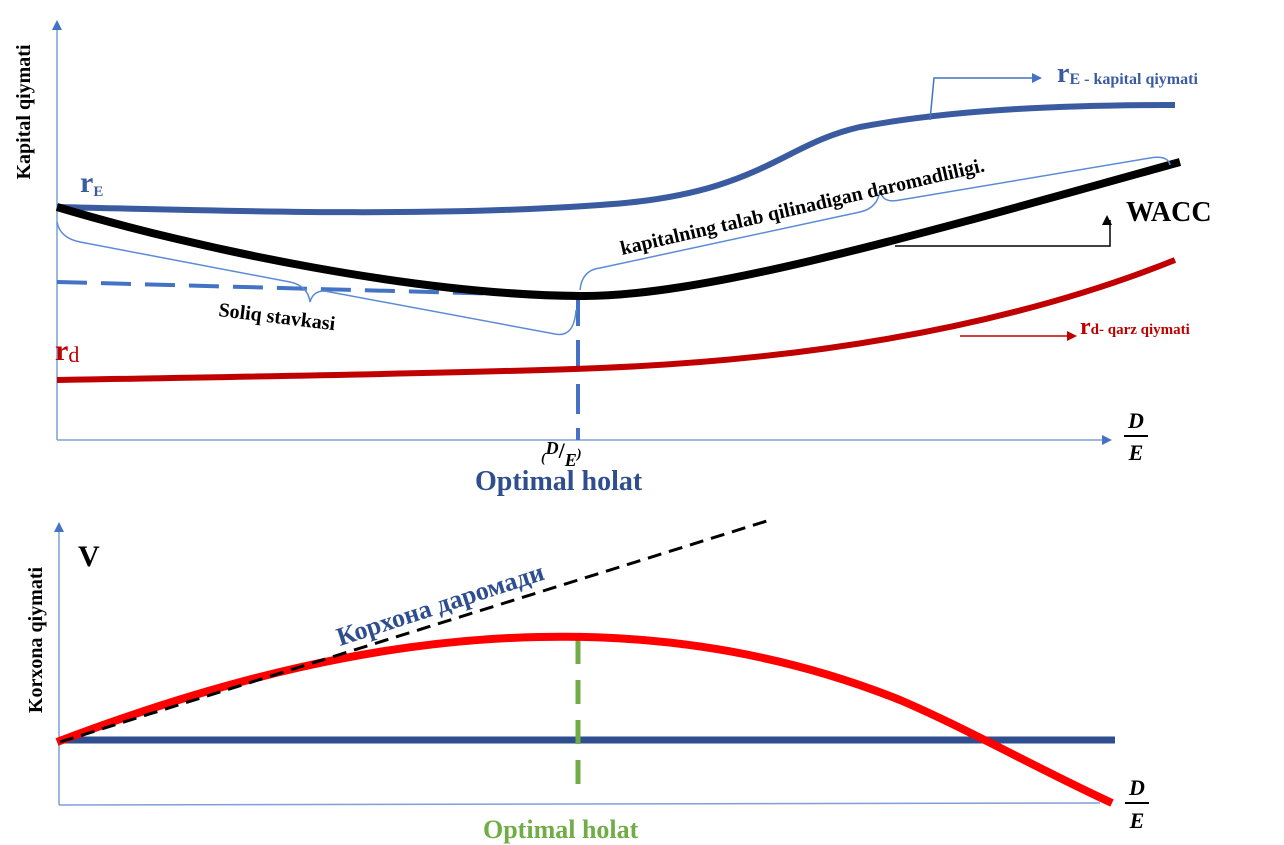 Image resolution: width=1284 pixels, height=845 pixels. Describe the element at coordinates (24, 111) in the screenshot. I see `top-y-axis-label: Kapital qiymati` at that location.